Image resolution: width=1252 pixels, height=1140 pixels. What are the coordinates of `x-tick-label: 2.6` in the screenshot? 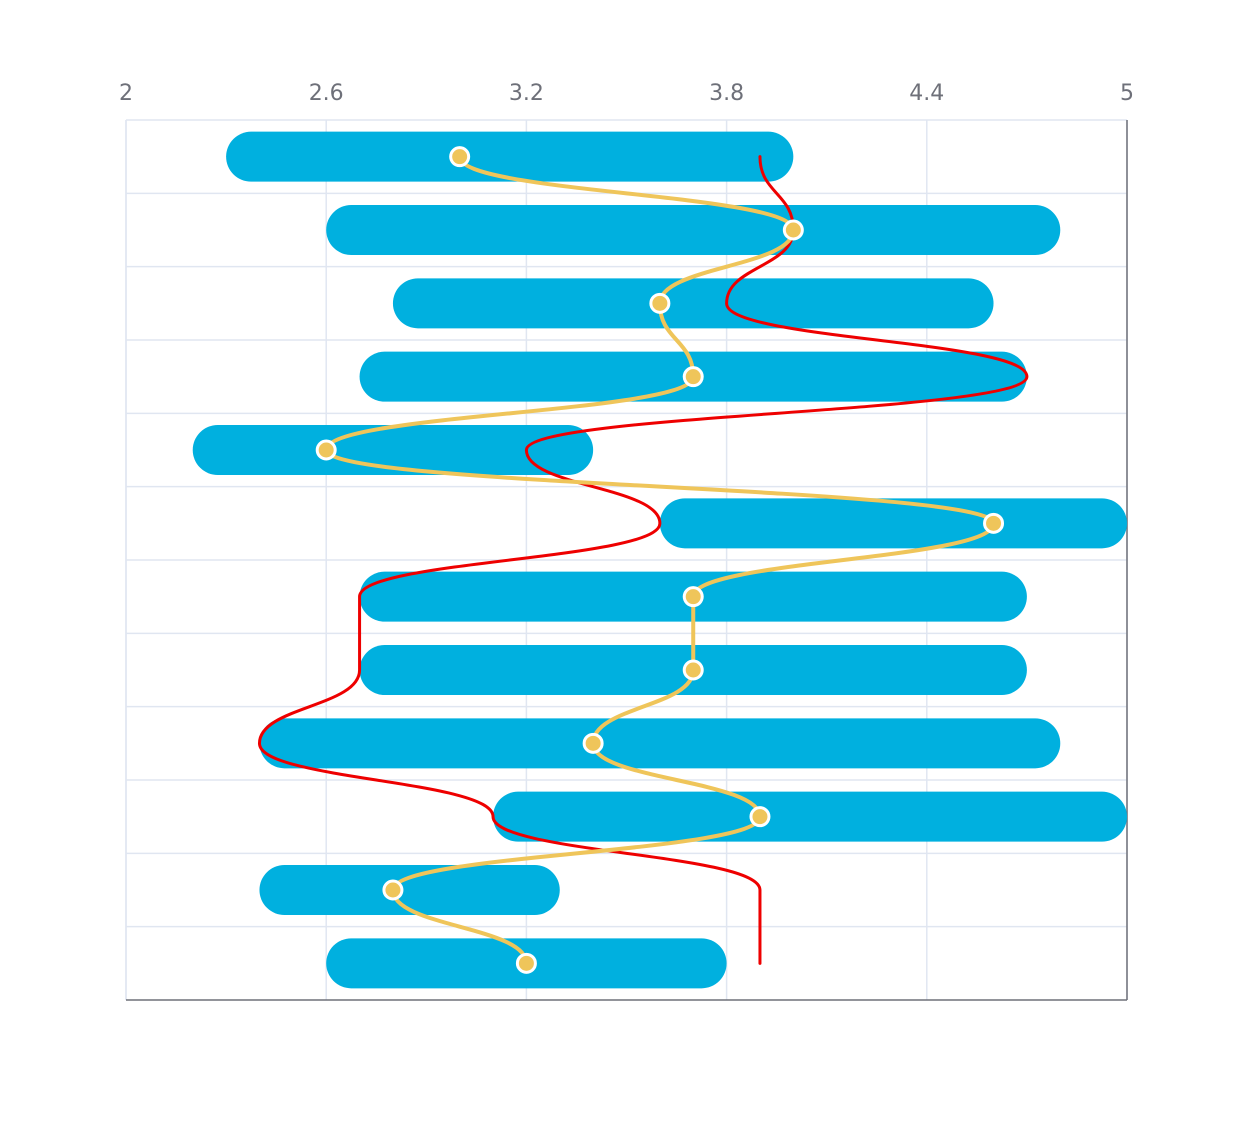 It's located at (326, 93).